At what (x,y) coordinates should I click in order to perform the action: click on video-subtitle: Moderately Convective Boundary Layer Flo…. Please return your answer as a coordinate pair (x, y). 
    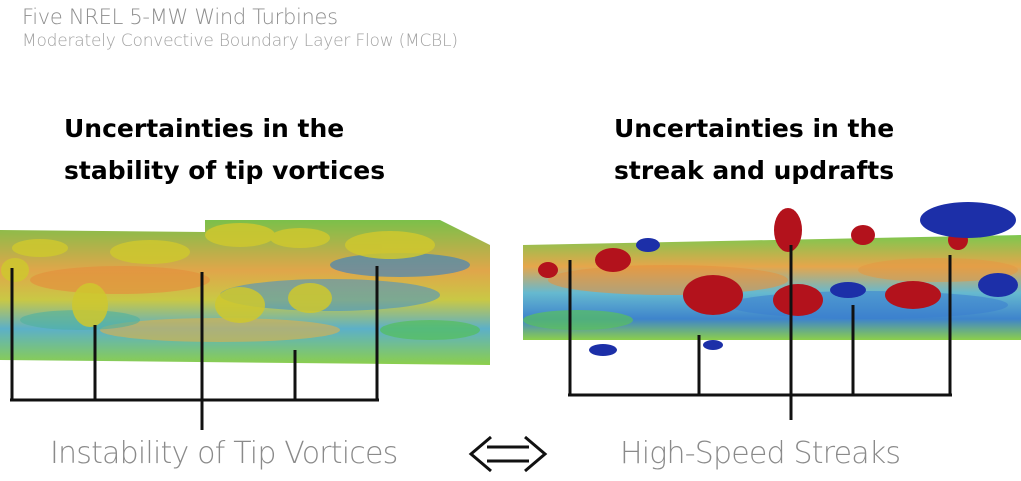
    Looking at the image, I should click on (240, 41).